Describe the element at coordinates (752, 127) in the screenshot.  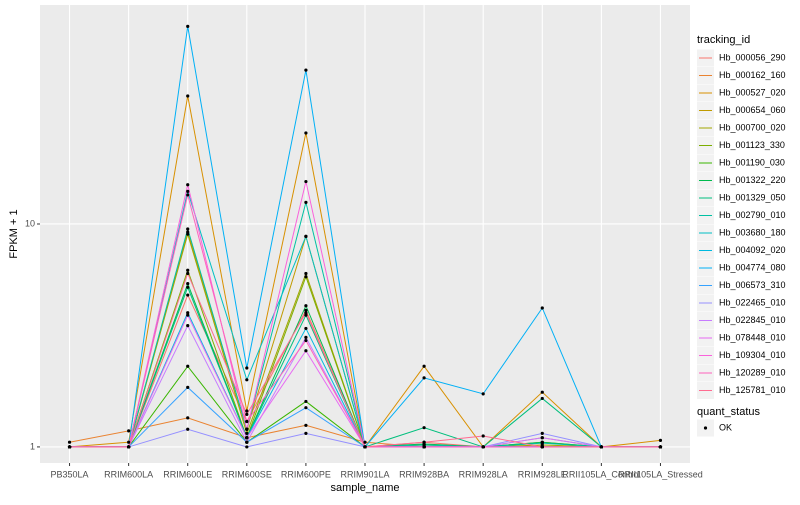
I see `legend-label: Hb_000700_020` at that location.